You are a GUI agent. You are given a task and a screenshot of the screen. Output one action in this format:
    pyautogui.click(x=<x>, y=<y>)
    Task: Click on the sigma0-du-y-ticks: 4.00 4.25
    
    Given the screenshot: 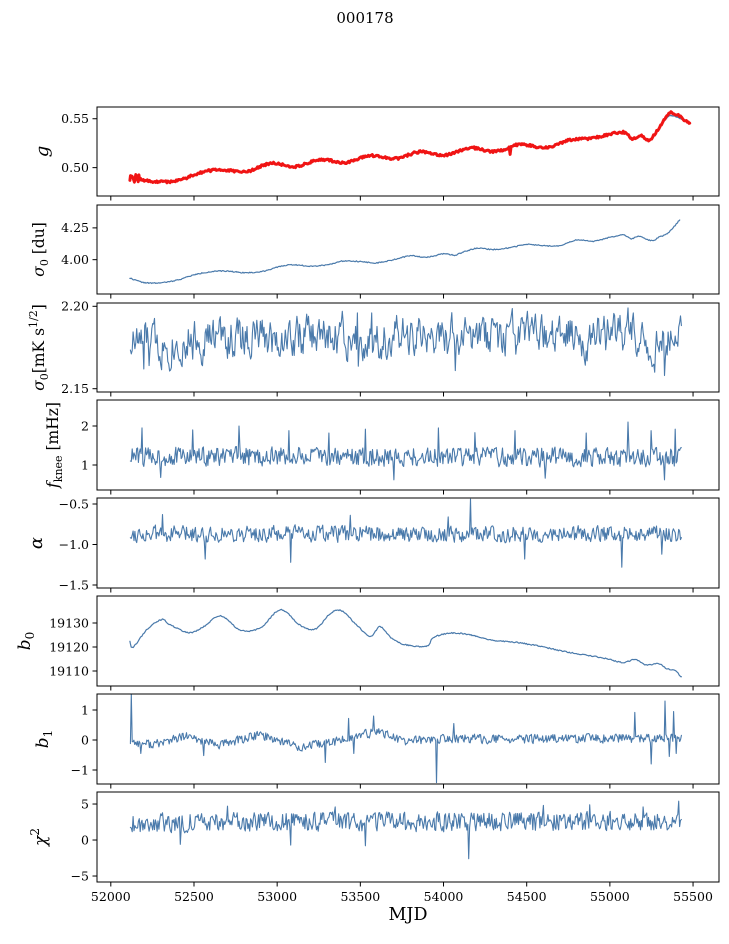 What is the action you would take?
    pyautogui.click(x=79, y=243)
    